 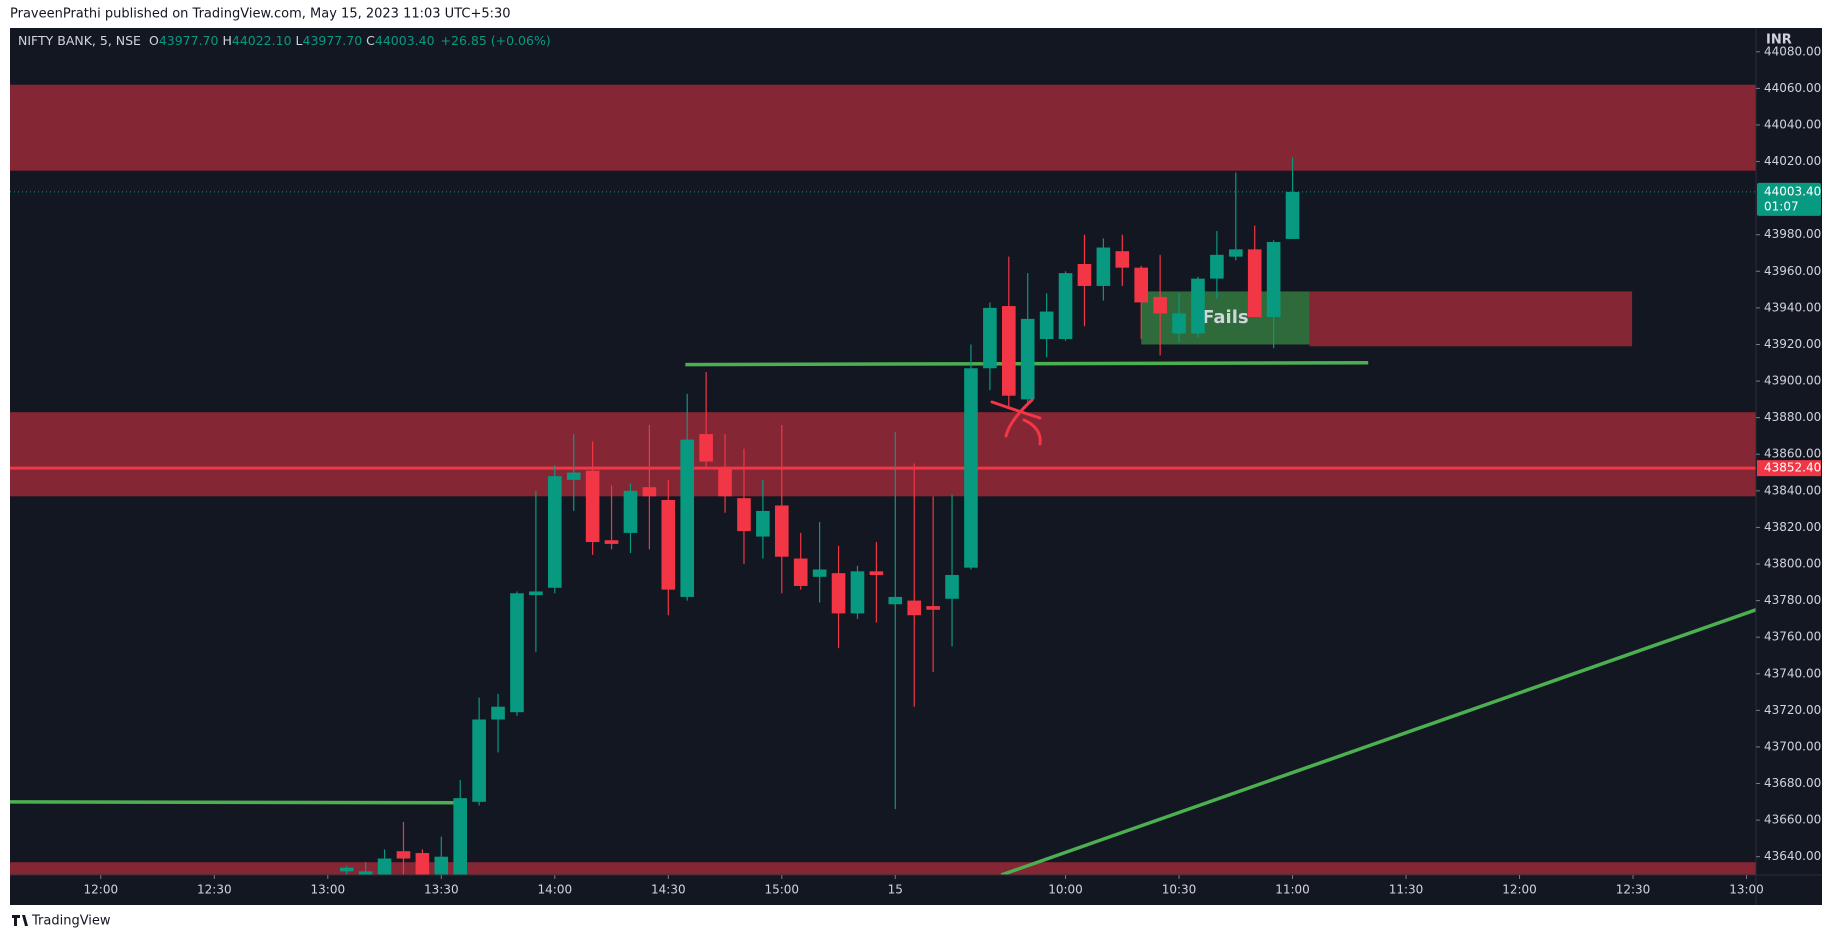 I want to click on y-tick-label: 43700.00, so click(x=1792, y=746).